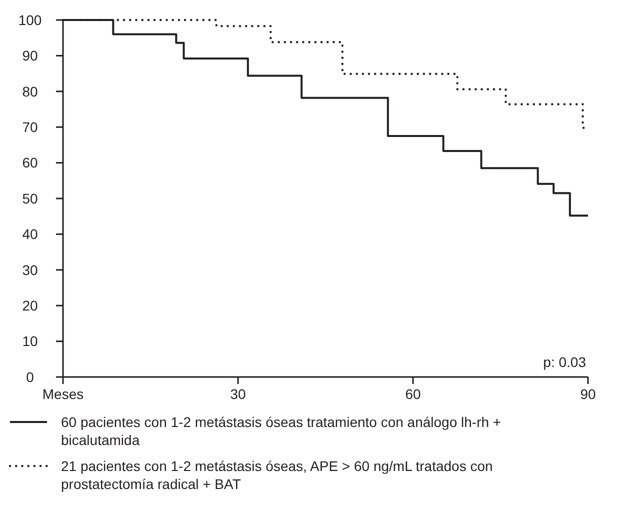 The image size is (633, 532). I want to click on annotation: p: 0.03, so click(564, 362).